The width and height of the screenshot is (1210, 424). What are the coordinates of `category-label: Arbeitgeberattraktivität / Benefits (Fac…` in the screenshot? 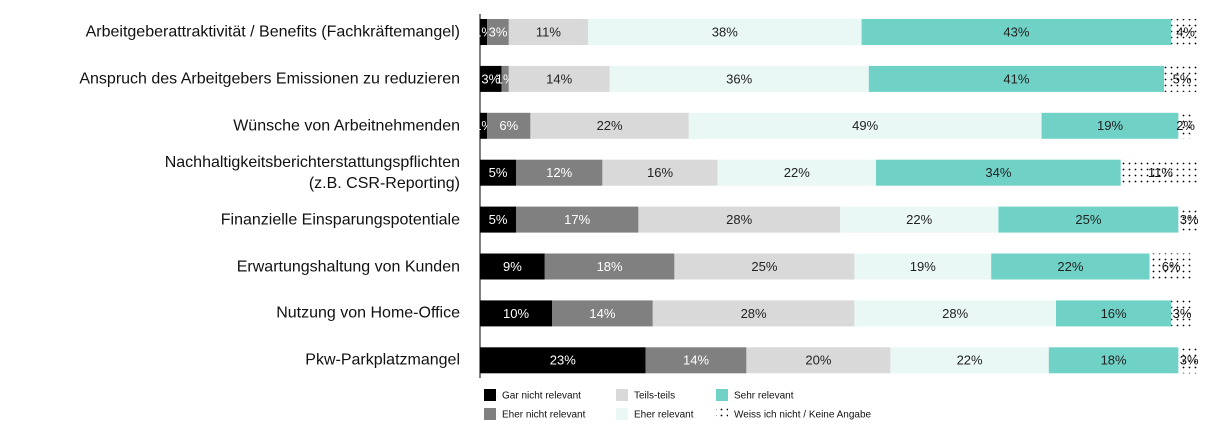 It's located at (272, 32).